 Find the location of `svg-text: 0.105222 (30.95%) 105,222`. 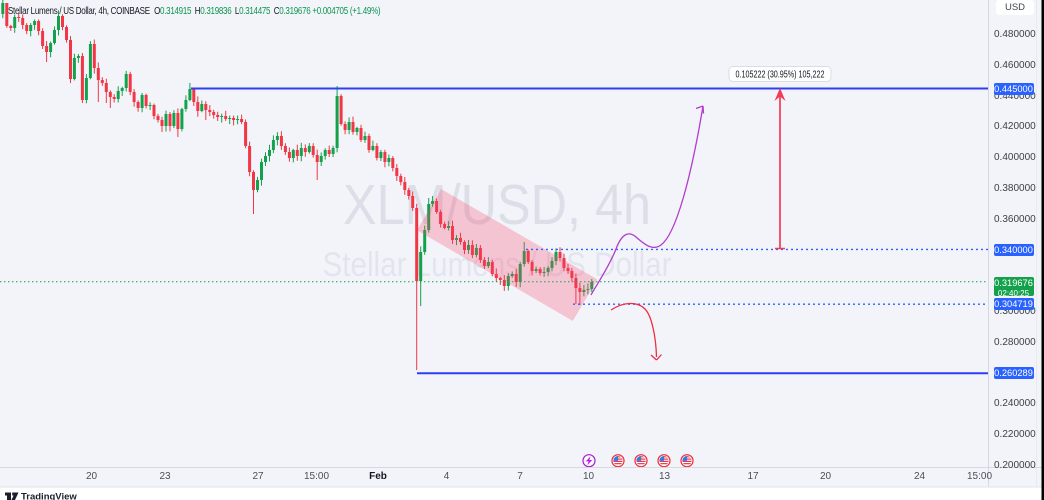

svg-text: 0.105222 (30.95%) 105,222 is located at coordinates (780, 75).